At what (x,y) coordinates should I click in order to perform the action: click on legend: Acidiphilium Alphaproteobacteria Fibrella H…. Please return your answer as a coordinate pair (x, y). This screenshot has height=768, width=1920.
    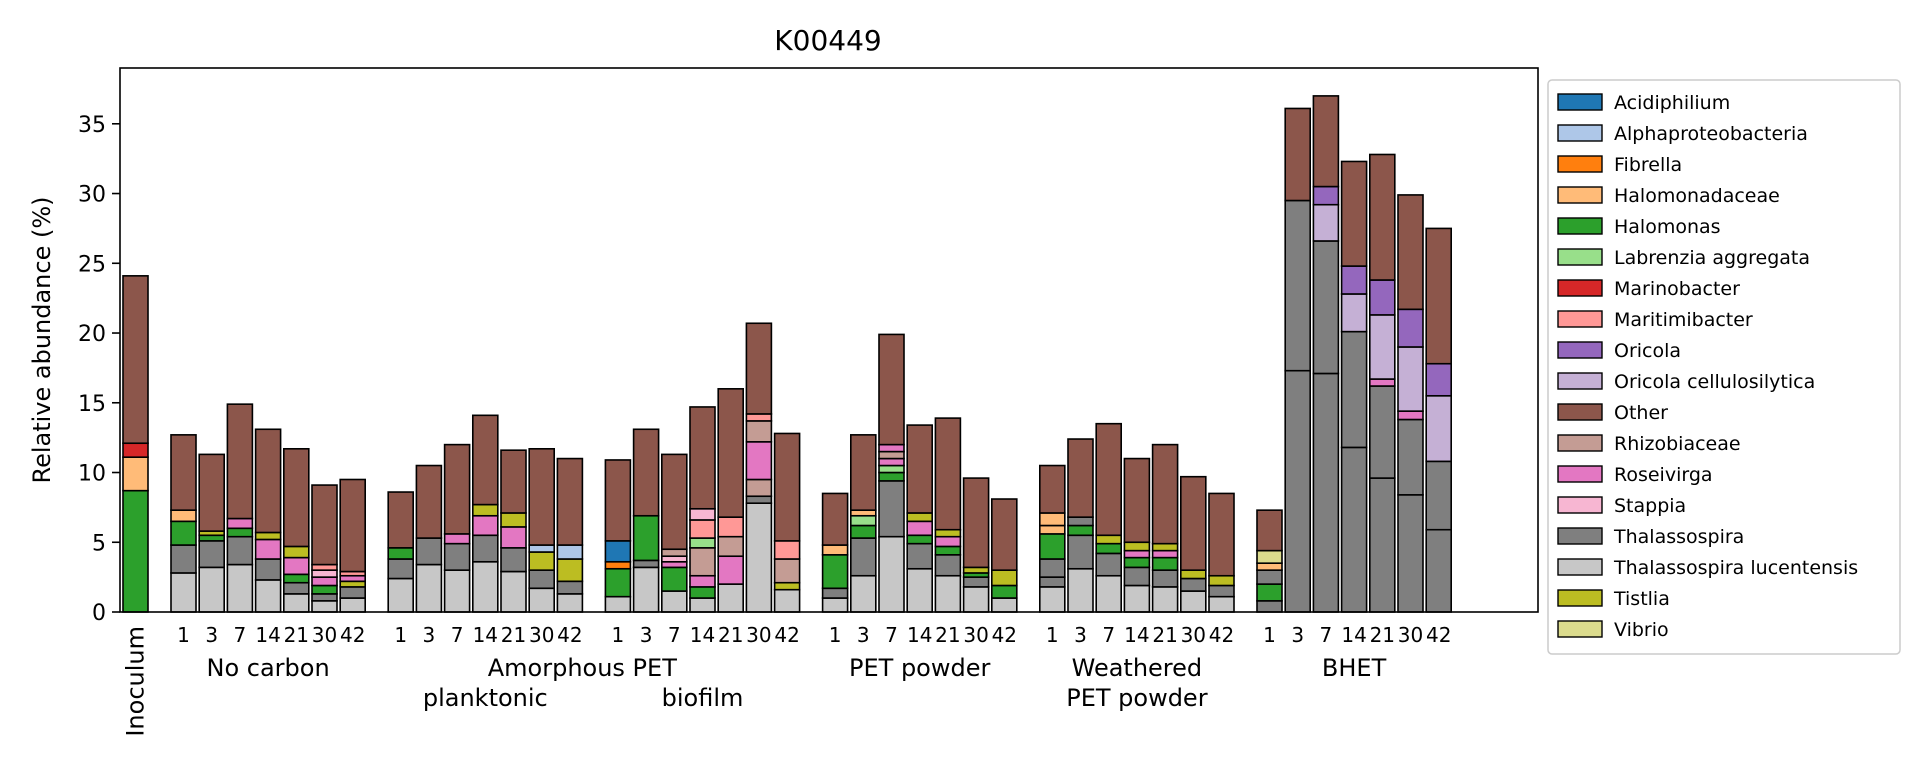
    Looking at the image, I should click on (1724, 367).